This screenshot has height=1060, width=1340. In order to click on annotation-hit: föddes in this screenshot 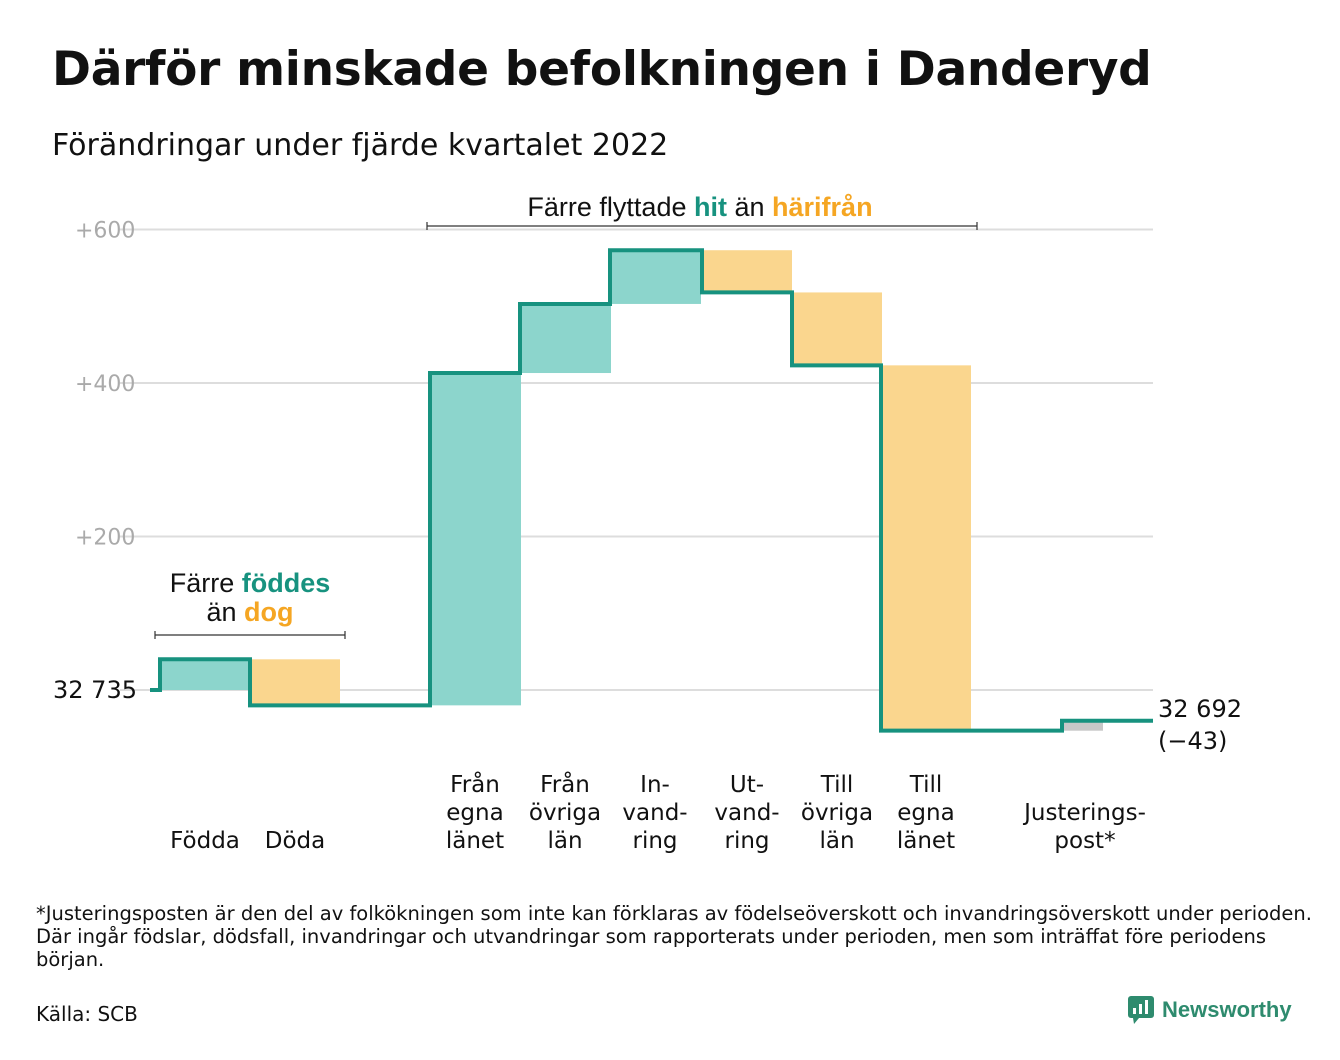, I will do `click(286, 583)`.